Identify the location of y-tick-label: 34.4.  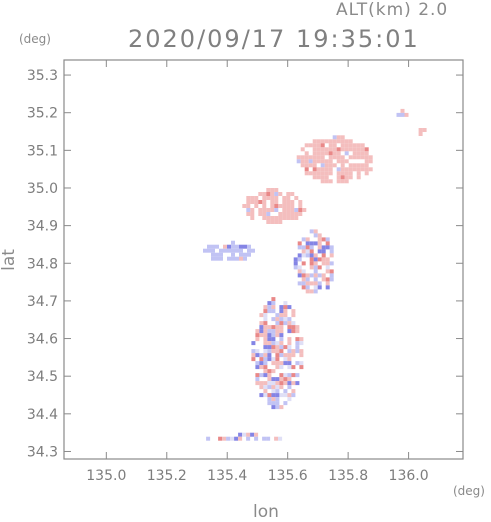
(42, 415).